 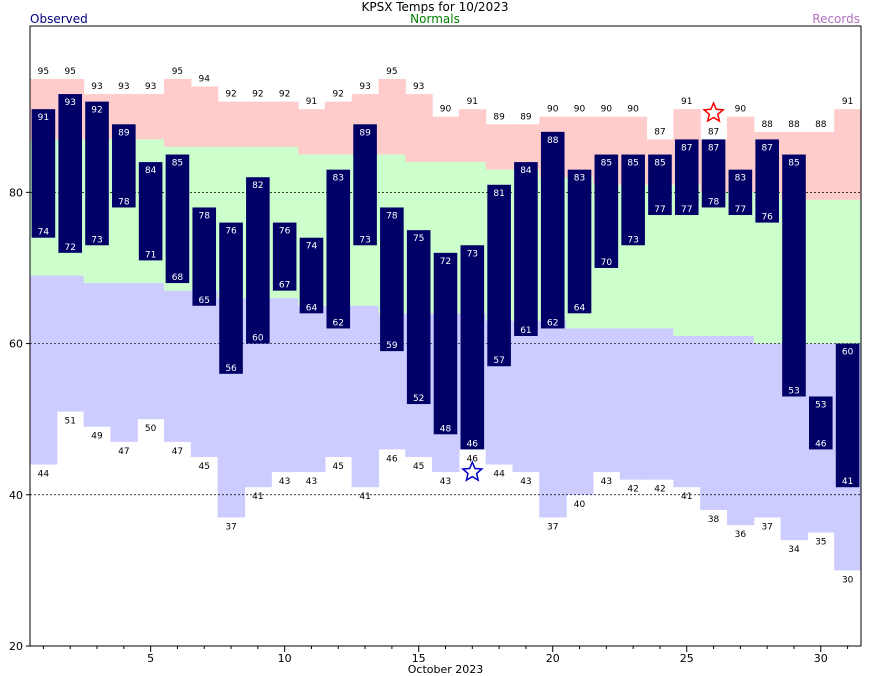 What do you see at coordinates (204, 301) in the screenshot?
I see `observed-low-label: 65` at bounding box center [204, 301].